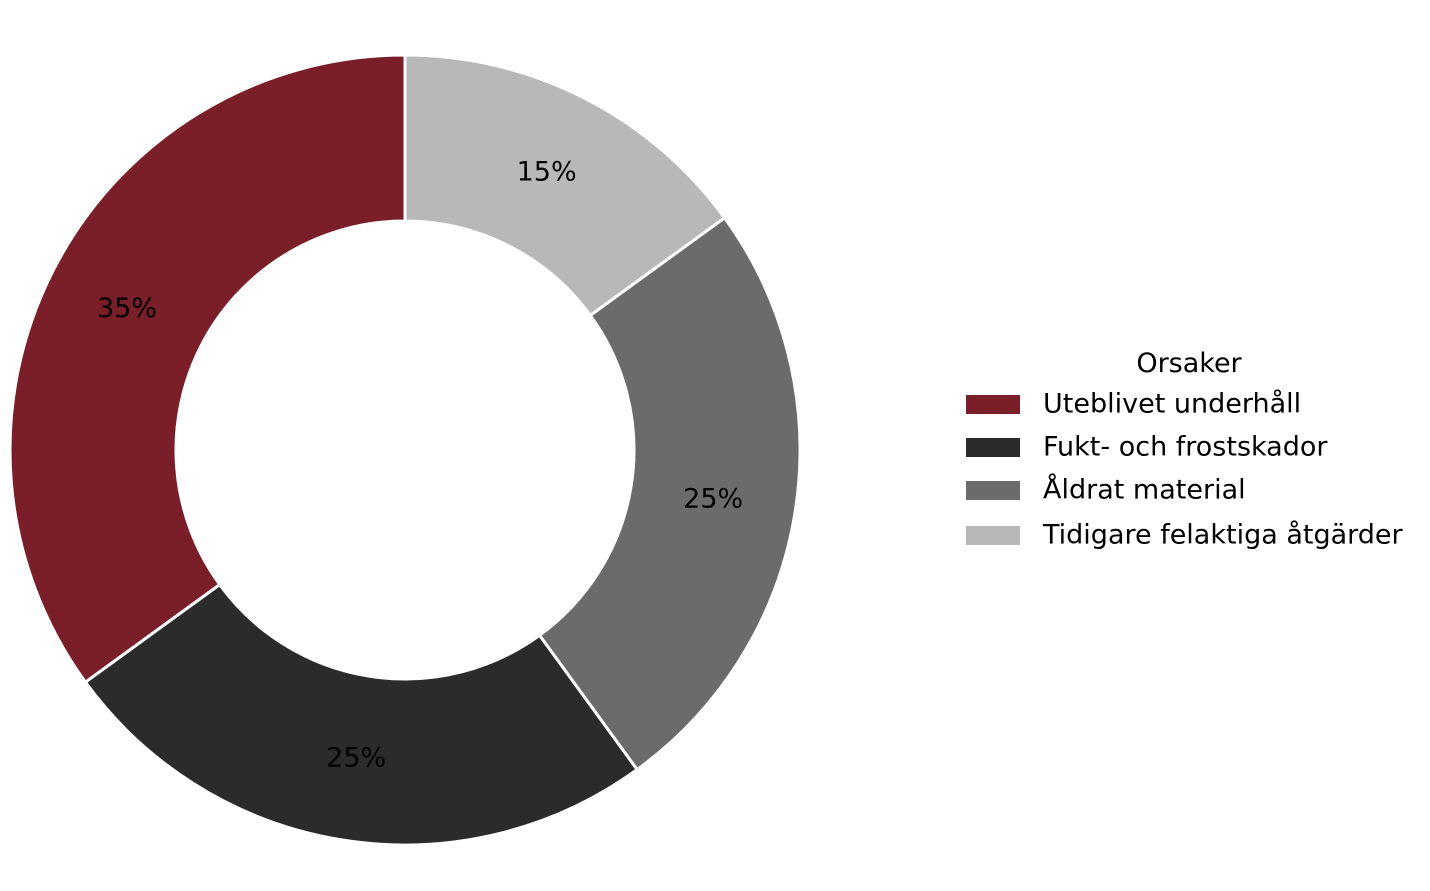 This screenshot has width=1430, height=891. Describe the element at coordinates (1172, 404) in the screenshot. I see `legend-label: Uteblivet underhåll` at that location.